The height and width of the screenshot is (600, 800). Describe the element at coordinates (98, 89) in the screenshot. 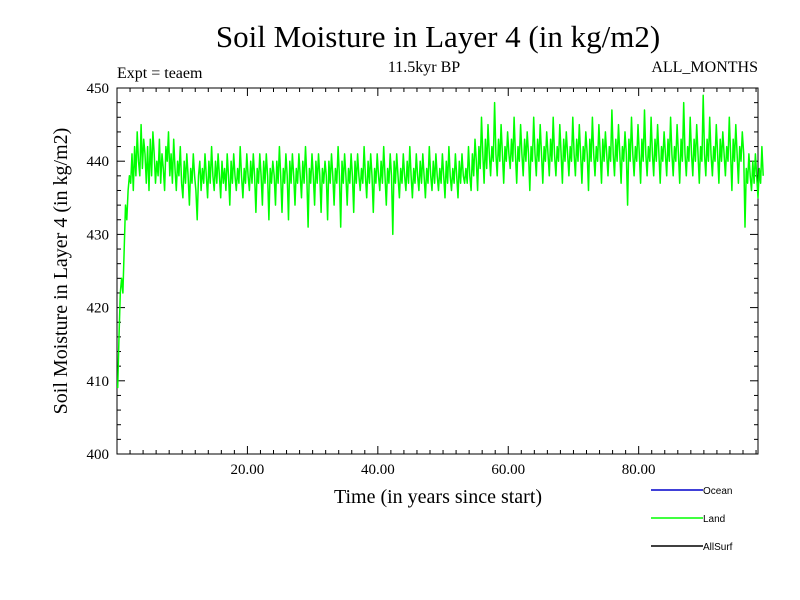

I see `y-tick-label: 450` at that location.